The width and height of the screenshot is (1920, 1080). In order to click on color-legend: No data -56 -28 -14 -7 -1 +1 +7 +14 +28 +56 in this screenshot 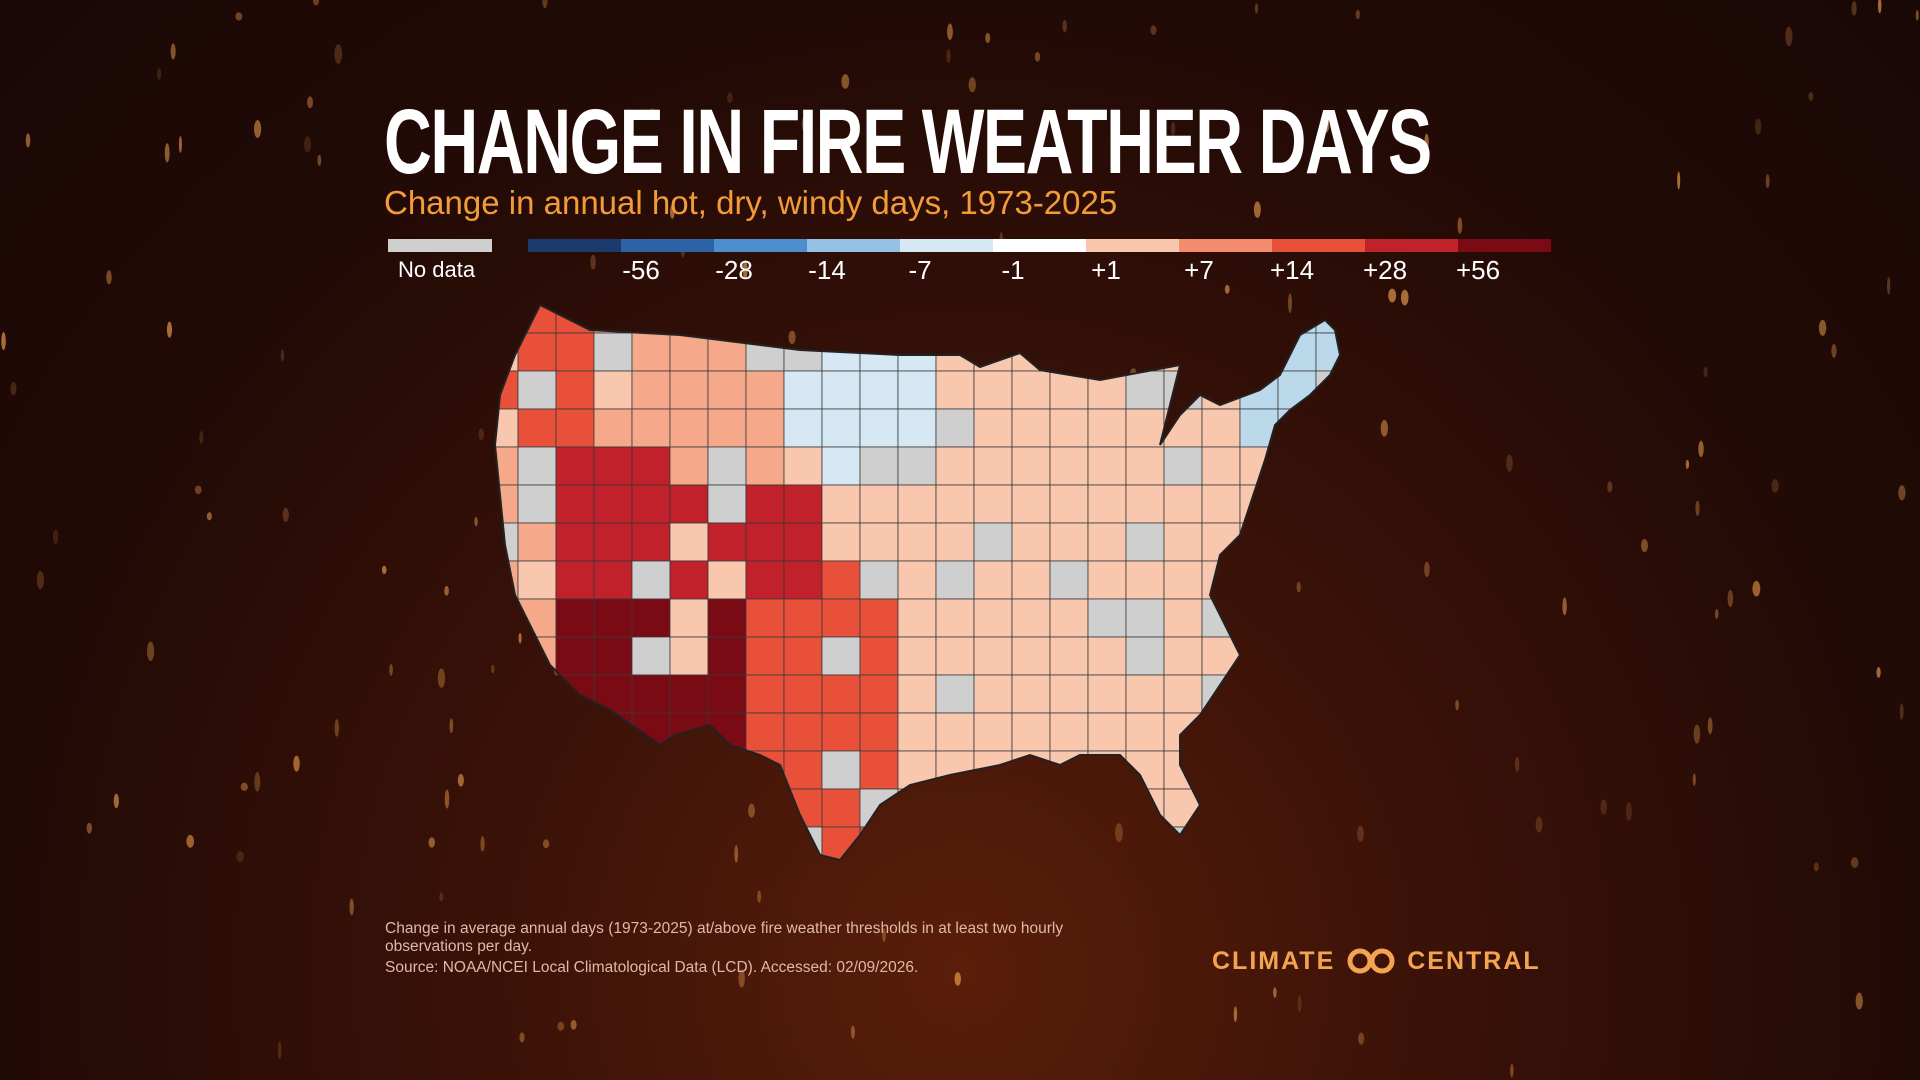, I will do `click(969, 267)`.